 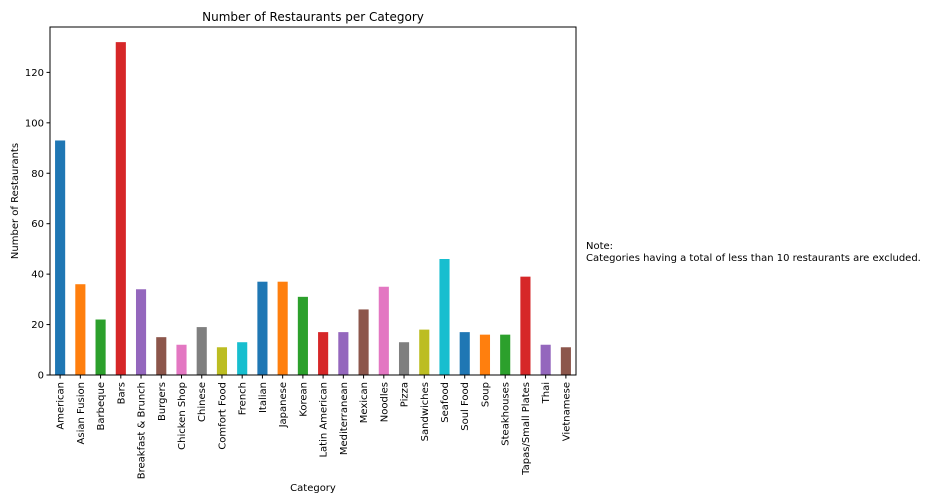 What do you see at coordinates (60, 257) in the screenshot?
I see `bar-american` at bounding box center [60, 257].